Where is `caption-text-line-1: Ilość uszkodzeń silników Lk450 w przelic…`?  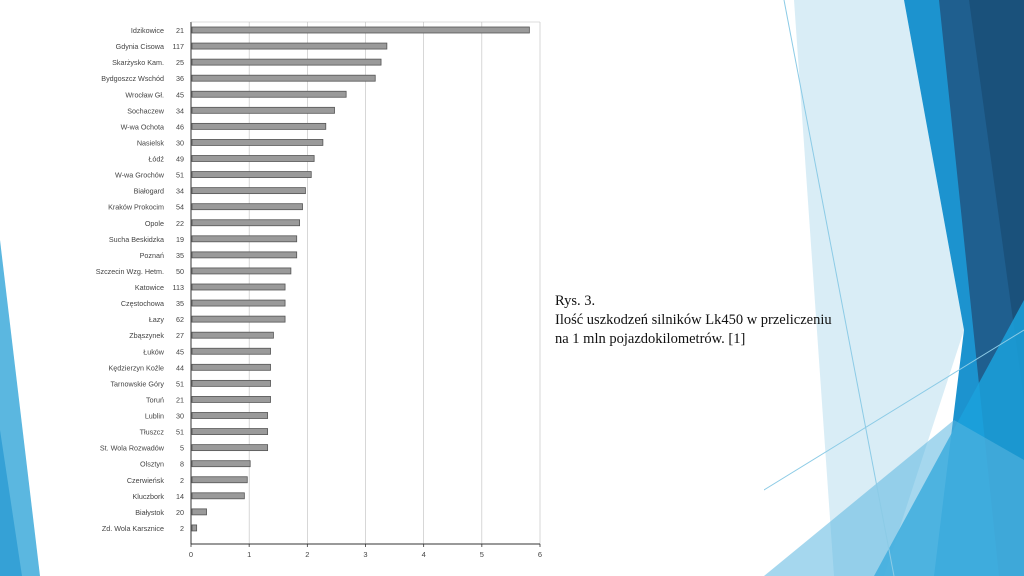 caption-text-line-1: Ilość uszkodzeń silników Lk450 w przelic… is located at coordinates (693, 320).